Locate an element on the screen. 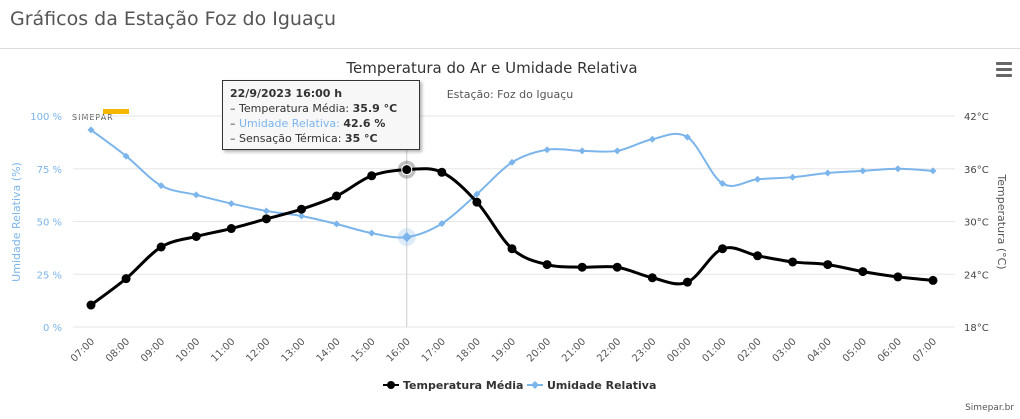  chart-title: Temperatura do Ar e Umidade Relativa is located at coordinates (491, 68).